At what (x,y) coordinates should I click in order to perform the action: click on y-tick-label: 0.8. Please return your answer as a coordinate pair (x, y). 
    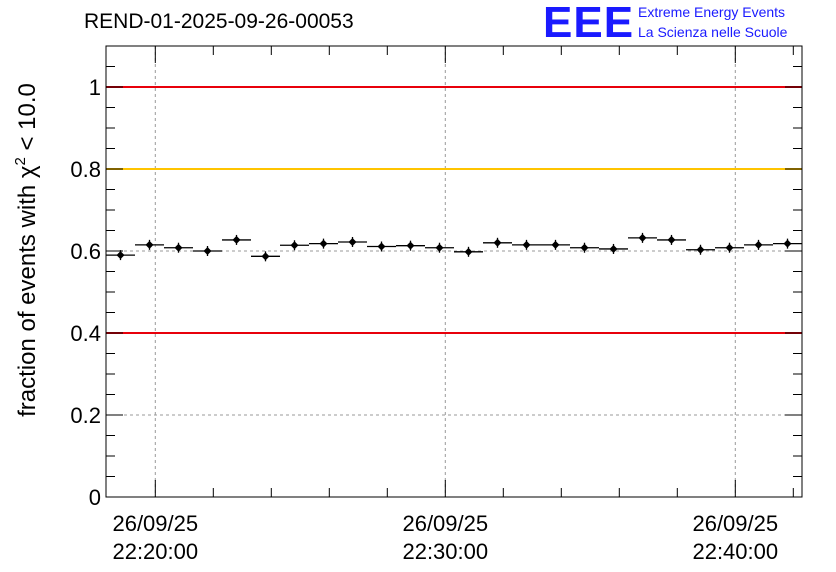
    Looking at the image, I should click on (85, 169).